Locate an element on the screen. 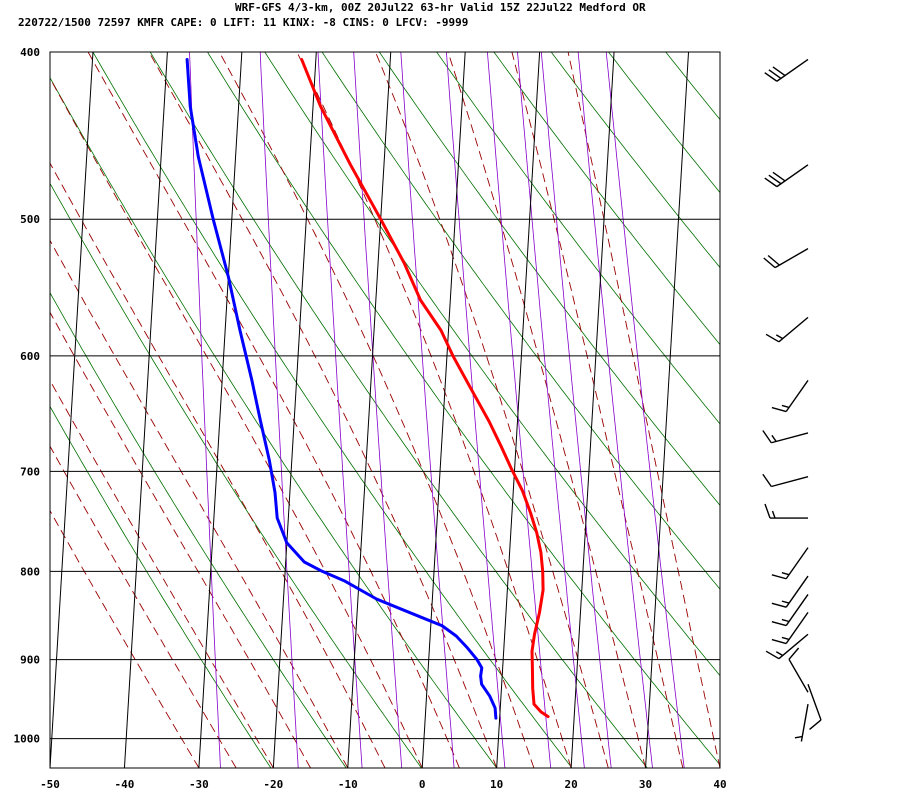 The height and width of the screenshot is (800, 900). x-tick-label: -40 is located at coordinates (125, 784).